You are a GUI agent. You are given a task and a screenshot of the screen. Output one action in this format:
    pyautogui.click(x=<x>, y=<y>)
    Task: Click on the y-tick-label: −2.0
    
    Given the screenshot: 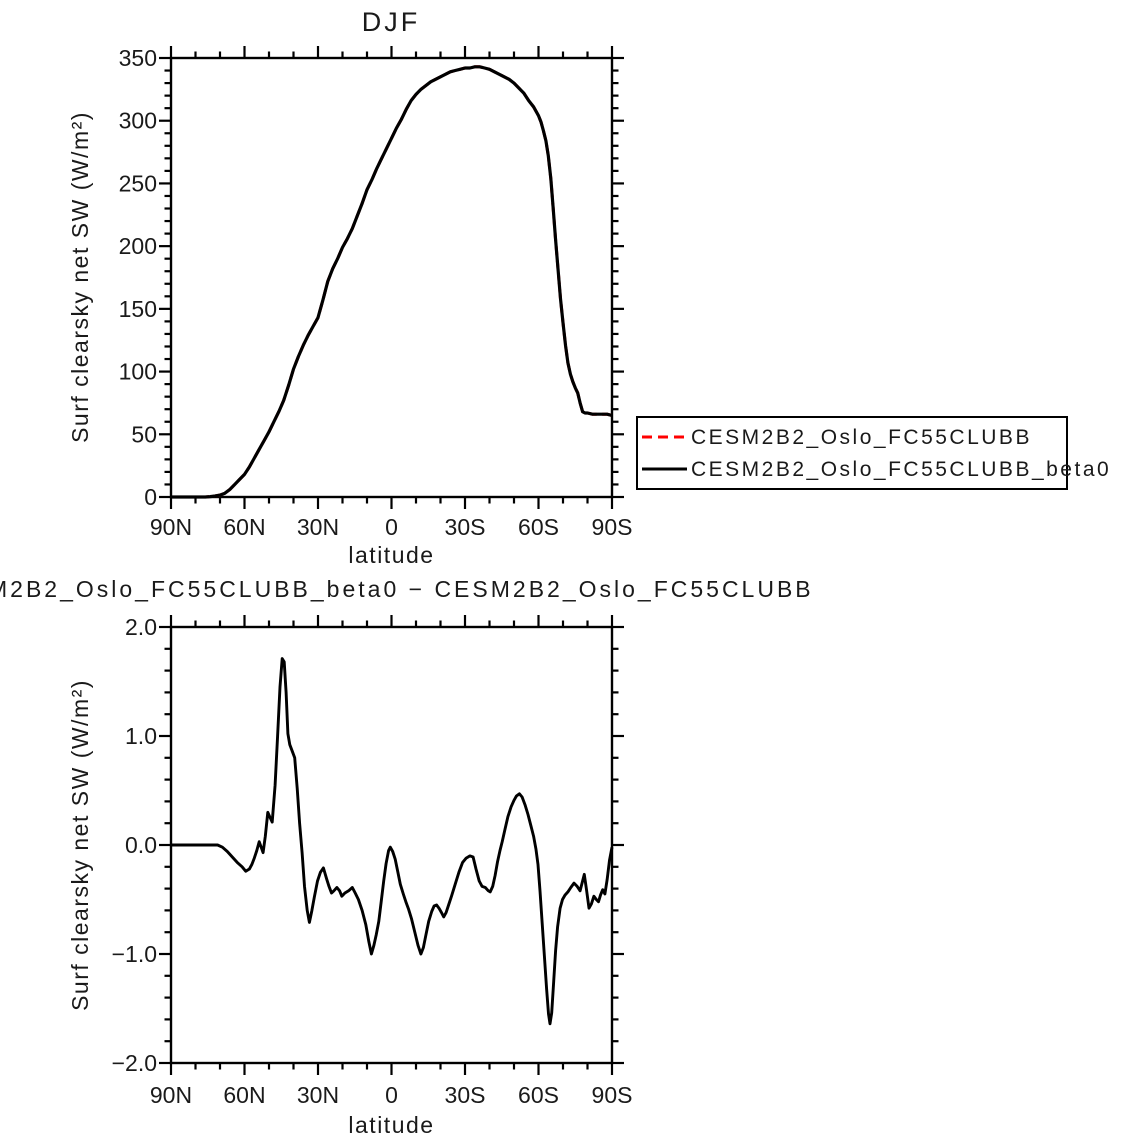 What is the action you would take?
    pyautogui.click(x=134, y=1063)
    